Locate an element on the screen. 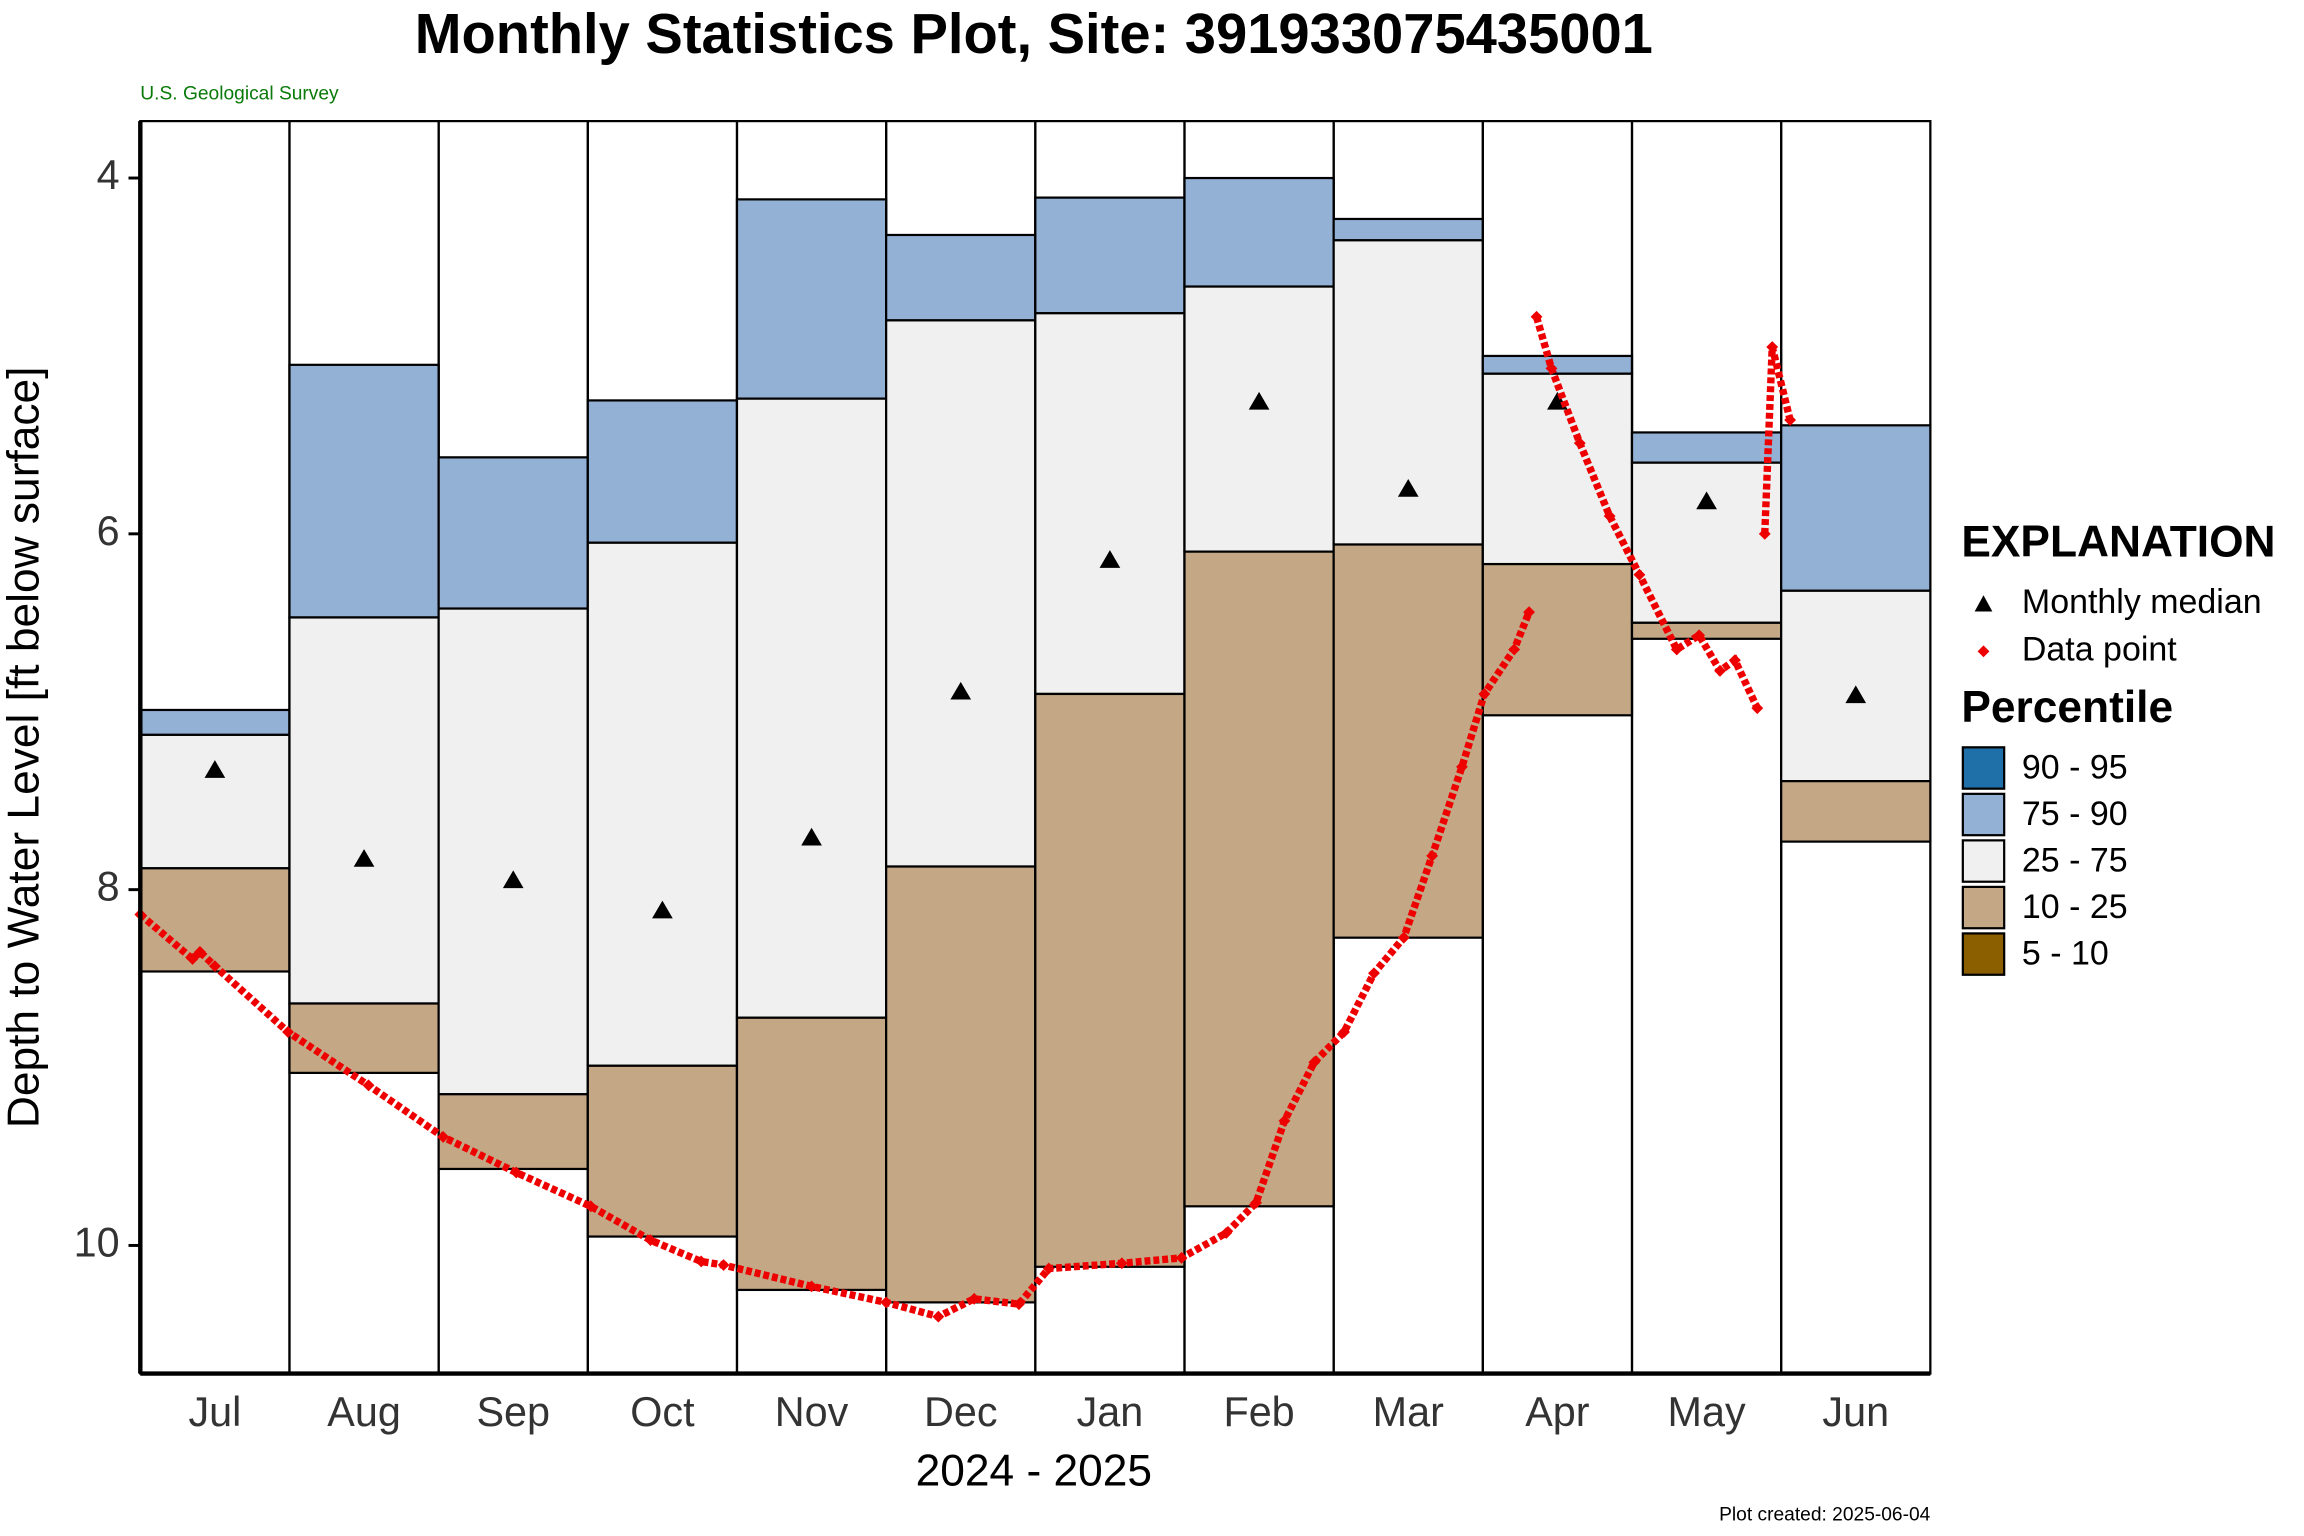 This screenshot has height=1536, width=2304. x-tick-label: Feb is located at coordinates (1258, 1412).